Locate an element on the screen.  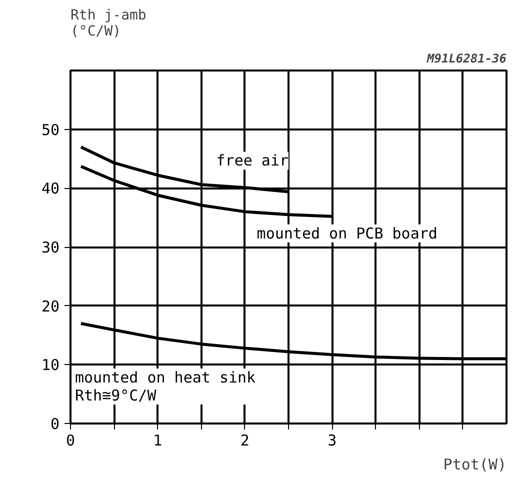
series-label: mounted on PCB board is located at coordinates (347, 233).